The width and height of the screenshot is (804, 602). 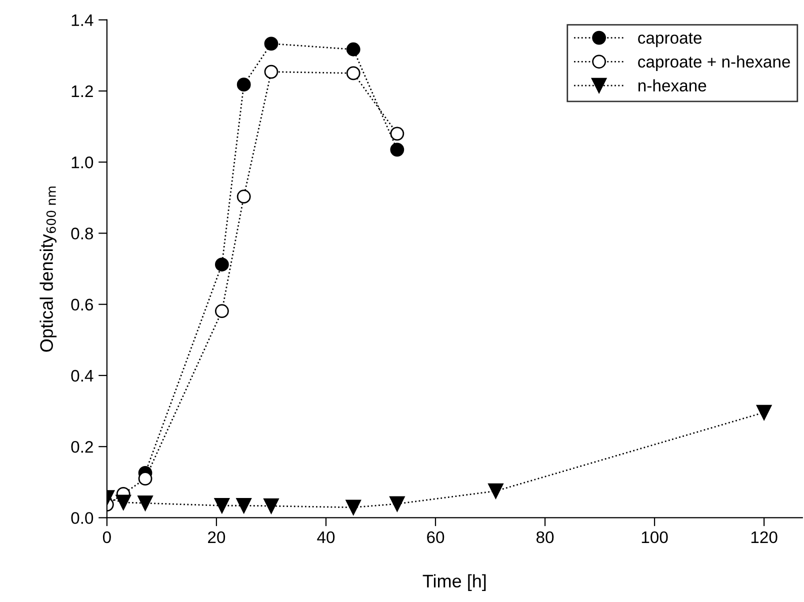 I want to click on x-tick-label: 100, so click(x=655, y=537).